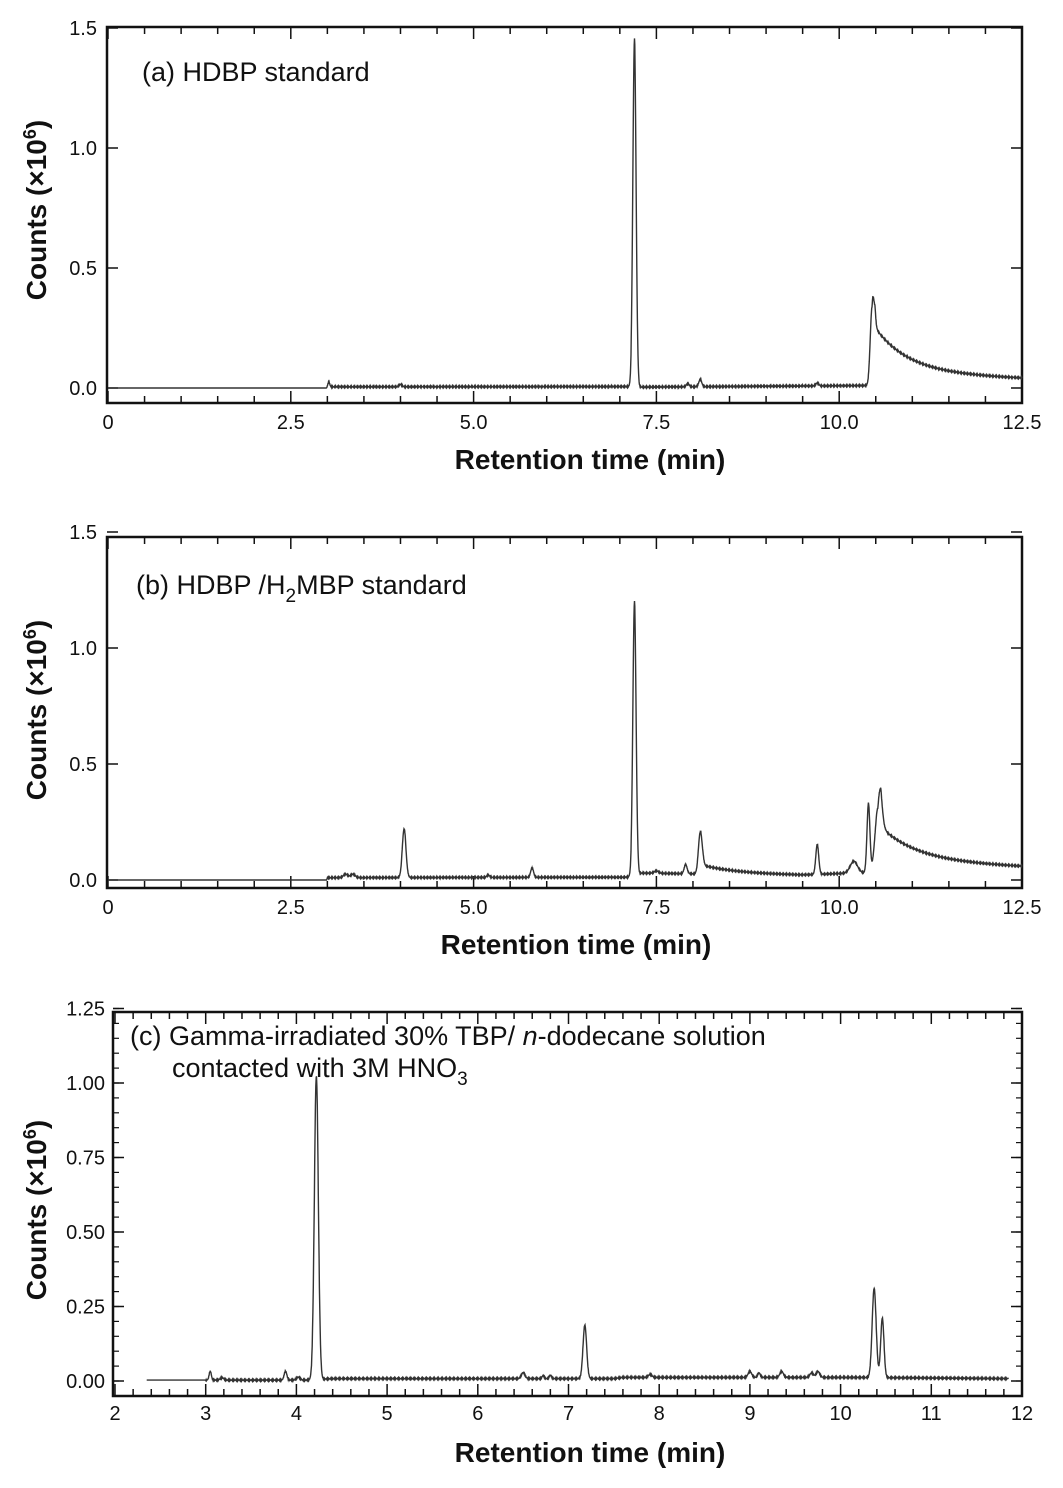 The image size is (1063, 1488). I want to click on x-tick-label: 5, so click(387, 1414).